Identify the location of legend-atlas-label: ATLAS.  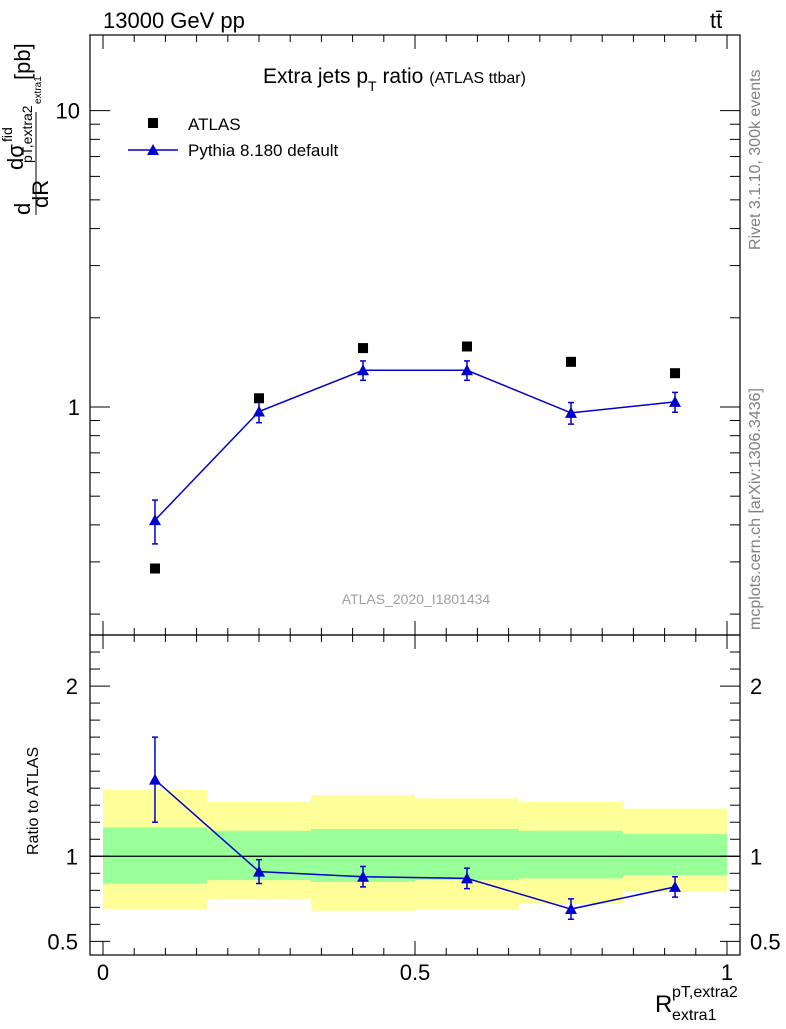
(214, 124).